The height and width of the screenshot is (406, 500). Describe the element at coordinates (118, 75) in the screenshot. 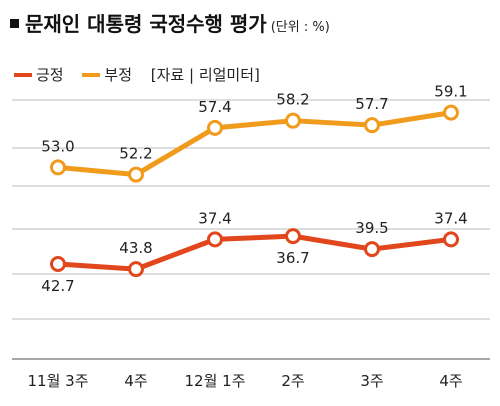

I see `legend-label-negative: 부정` at that location.